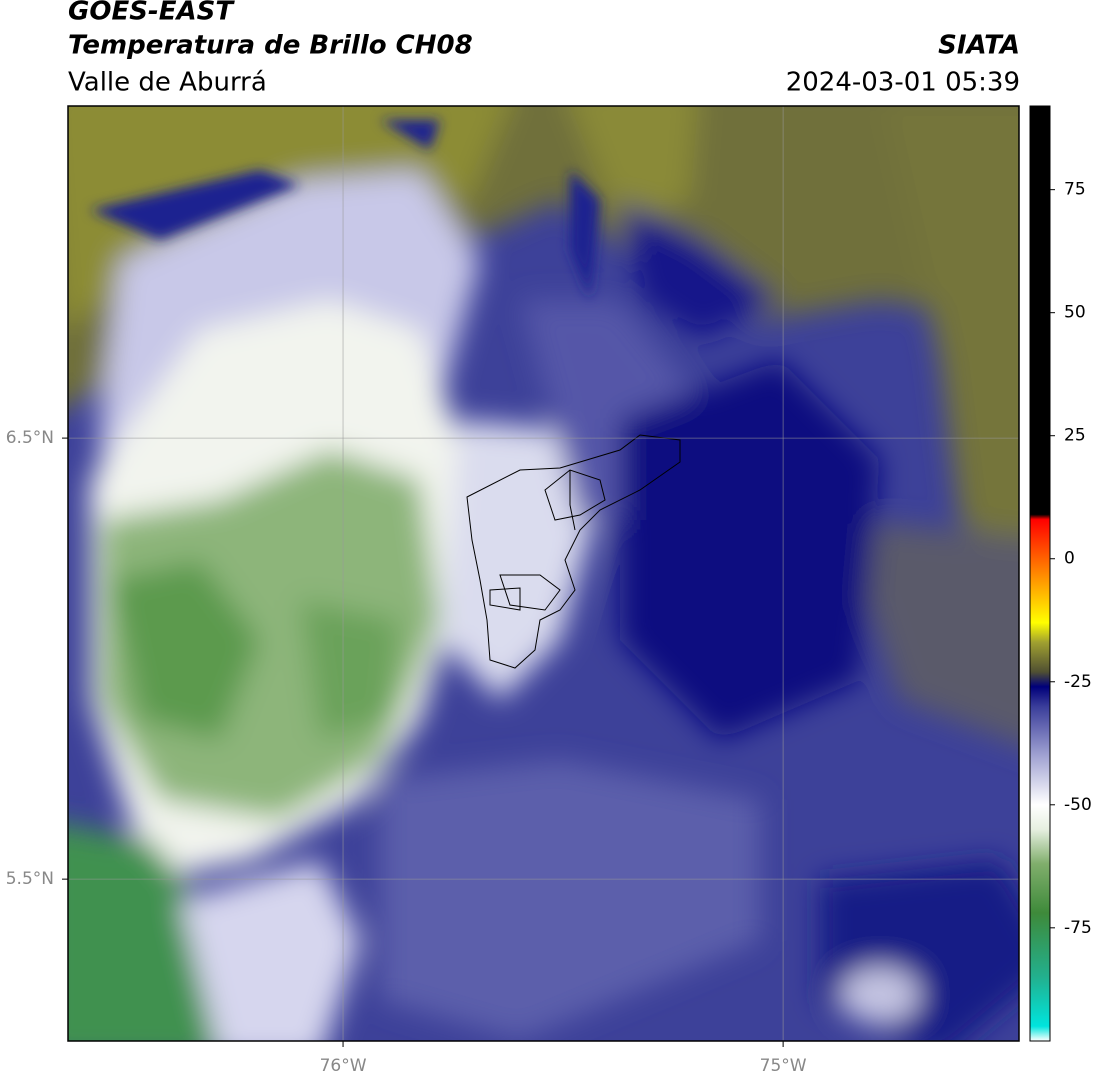  Describe the element at coordinates (1078, 682) in the screenshot. I see `colorbar-tick-label: -25` at that location.